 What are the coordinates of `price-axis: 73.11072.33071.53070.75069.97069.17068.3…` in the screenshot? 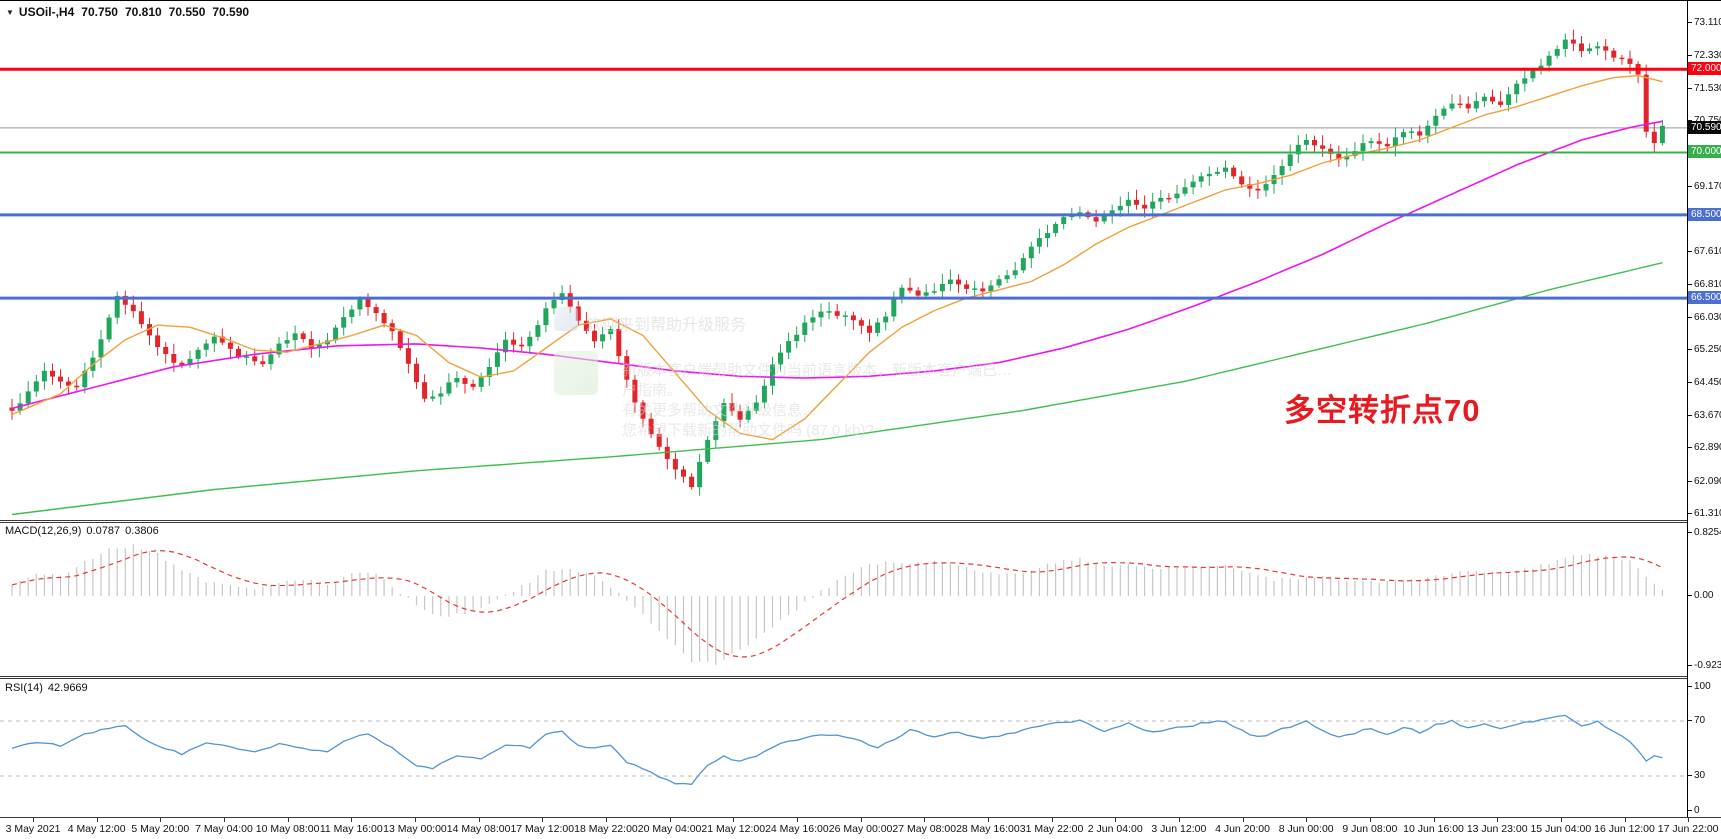 It's located at (1704, 409).